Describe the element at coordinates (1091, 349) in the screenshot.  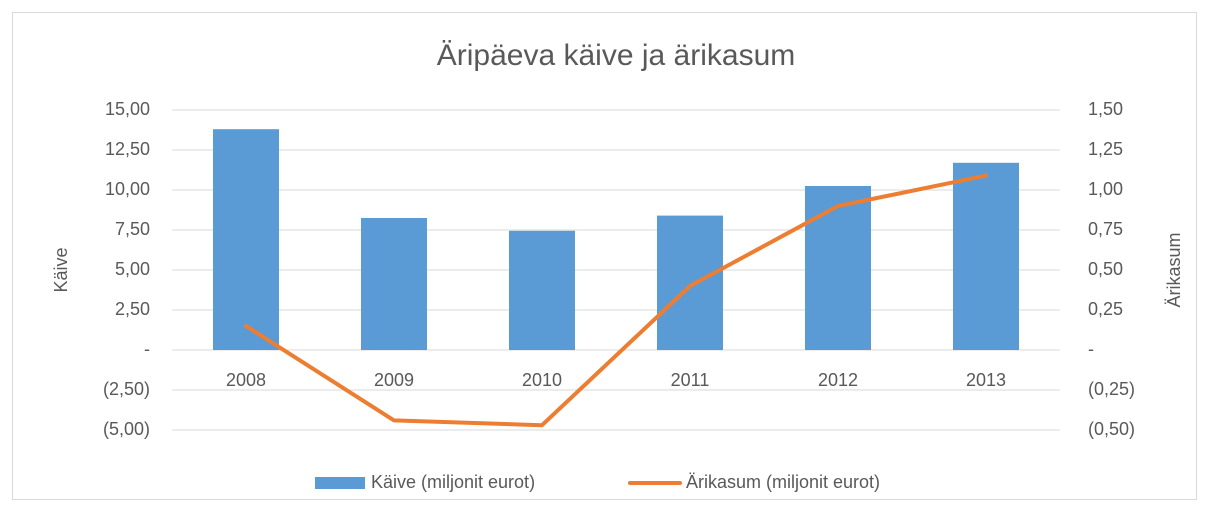
I see `y2-tick-label: -` at that location.